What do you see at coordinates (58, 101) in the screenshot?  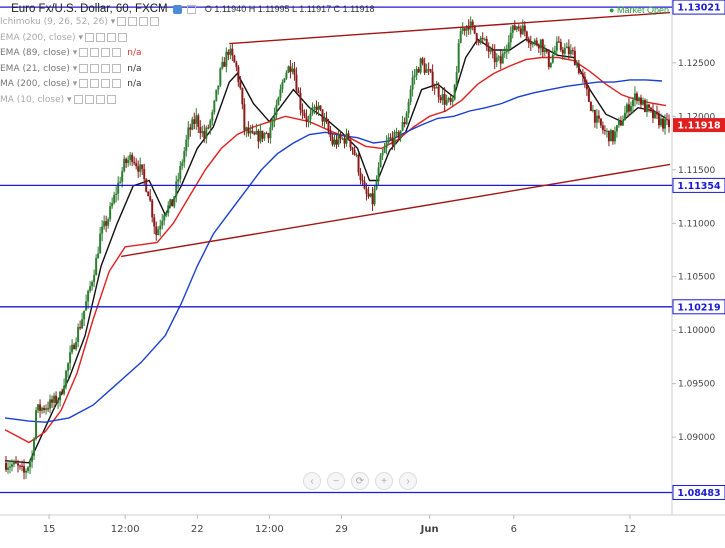 I see `indicator-row: MA (10, close) ▾` at bounding box center [58, 101].